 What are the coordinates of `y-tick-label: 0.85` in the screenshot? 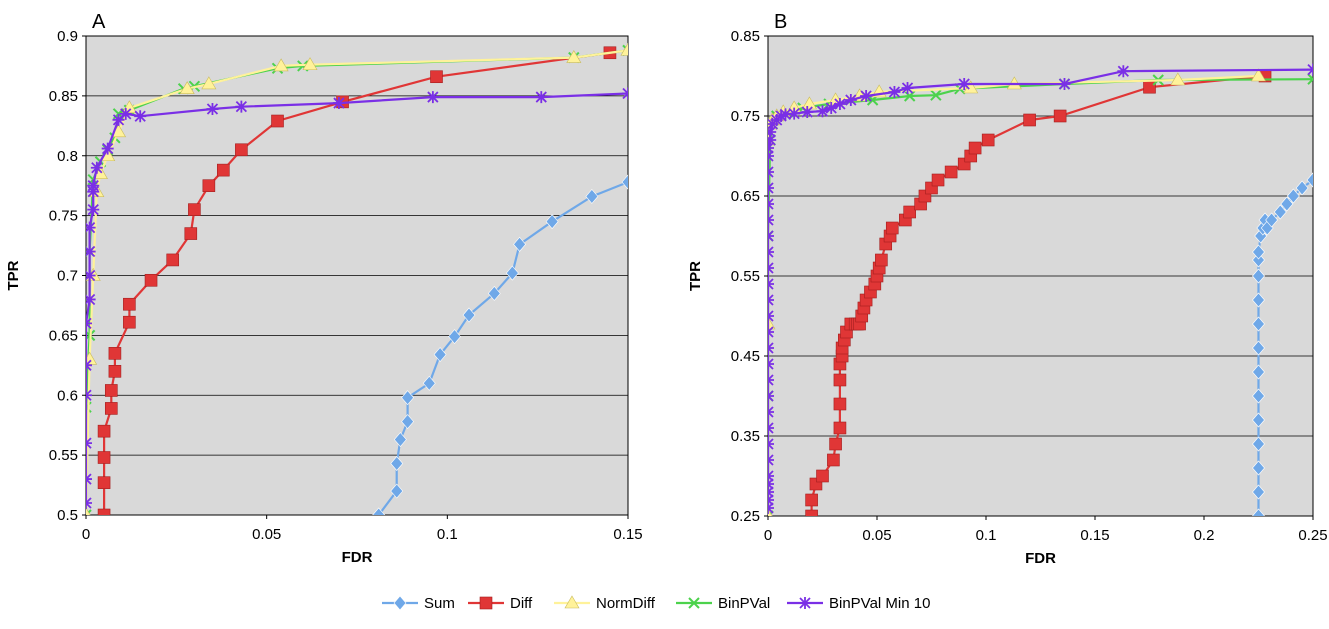 It's located at (745, 36).